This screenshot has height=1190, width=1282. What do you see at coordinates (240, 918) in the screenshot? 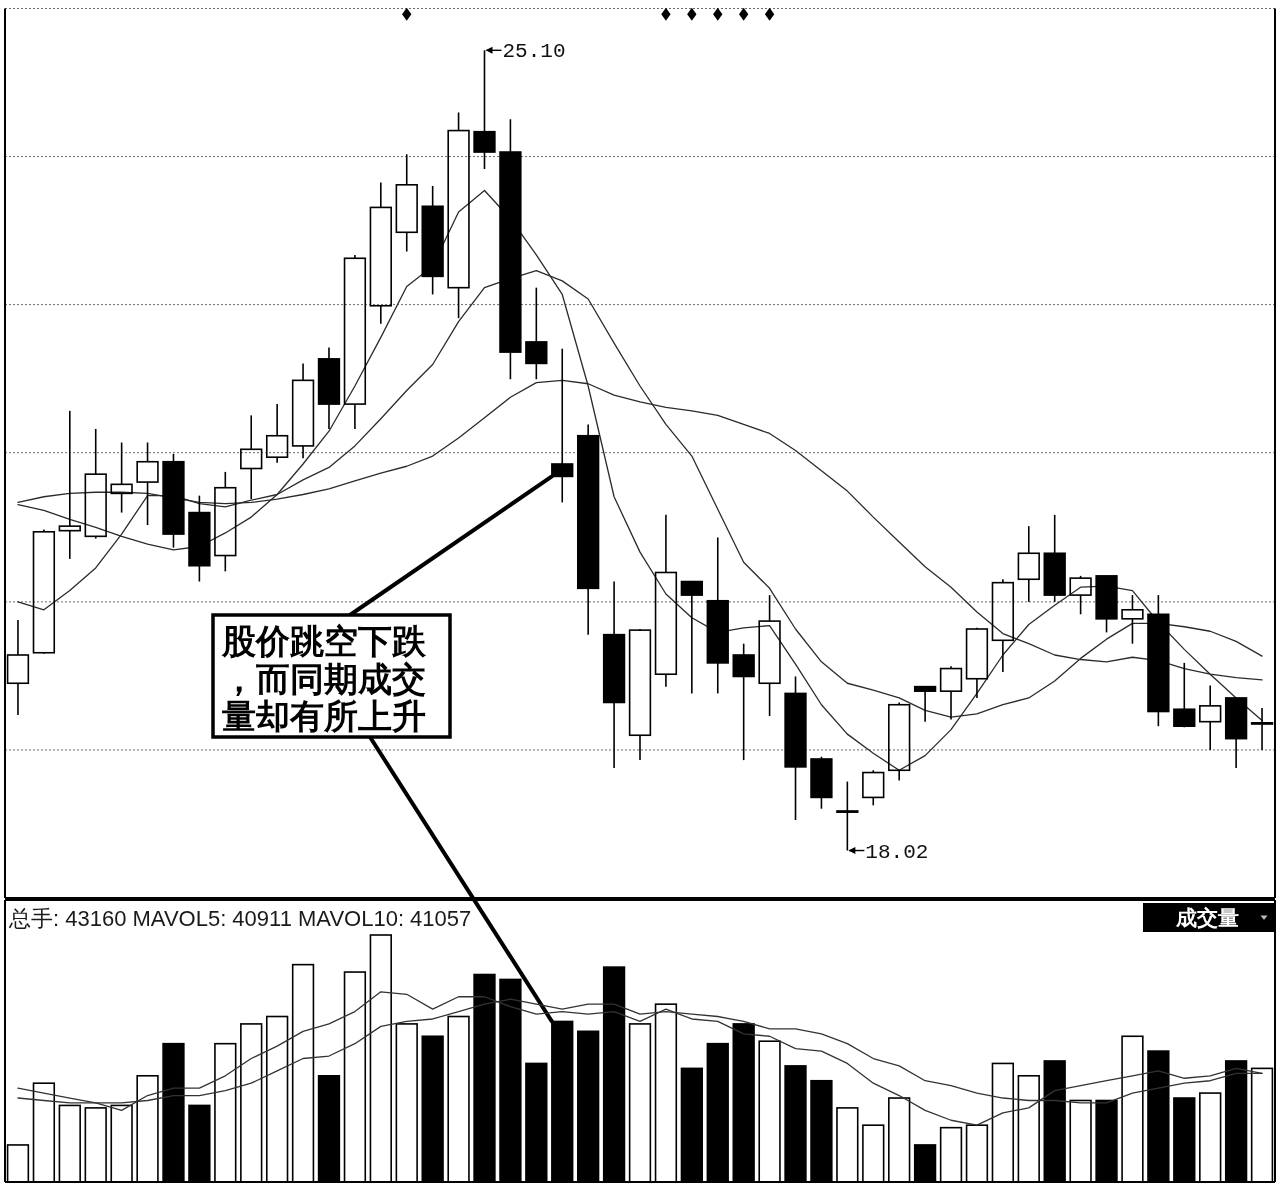
I see `chart-title: 总手: 43160 MAVOL5: 40911 MAVOL10: 41057` at bounding box center [240, 918].